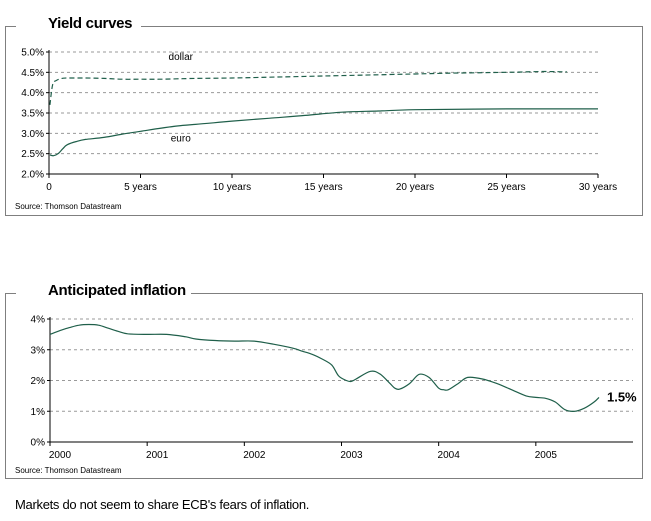 The height and width of the screenshot is (521, 651). I want to click on x-tick-label: 25 years, so click(506, 187).